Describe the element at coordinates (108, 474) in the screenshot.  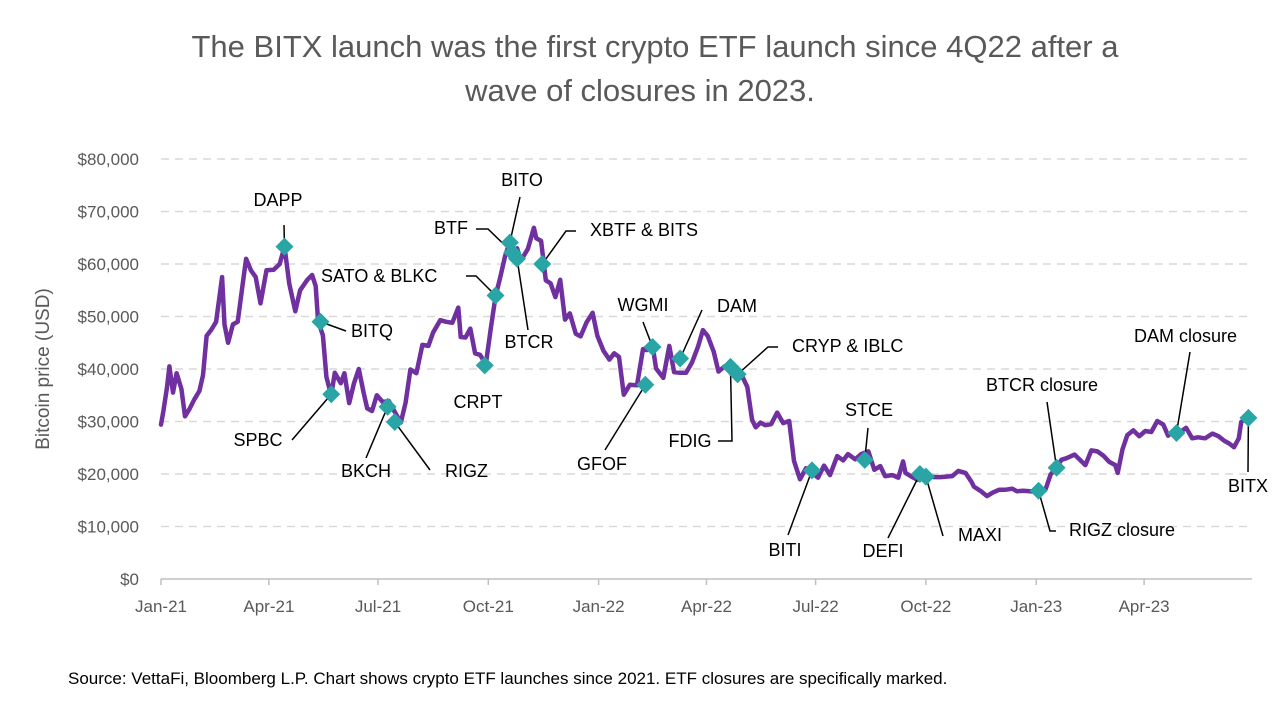
I see `y-tick-label: $20,000` at that location.